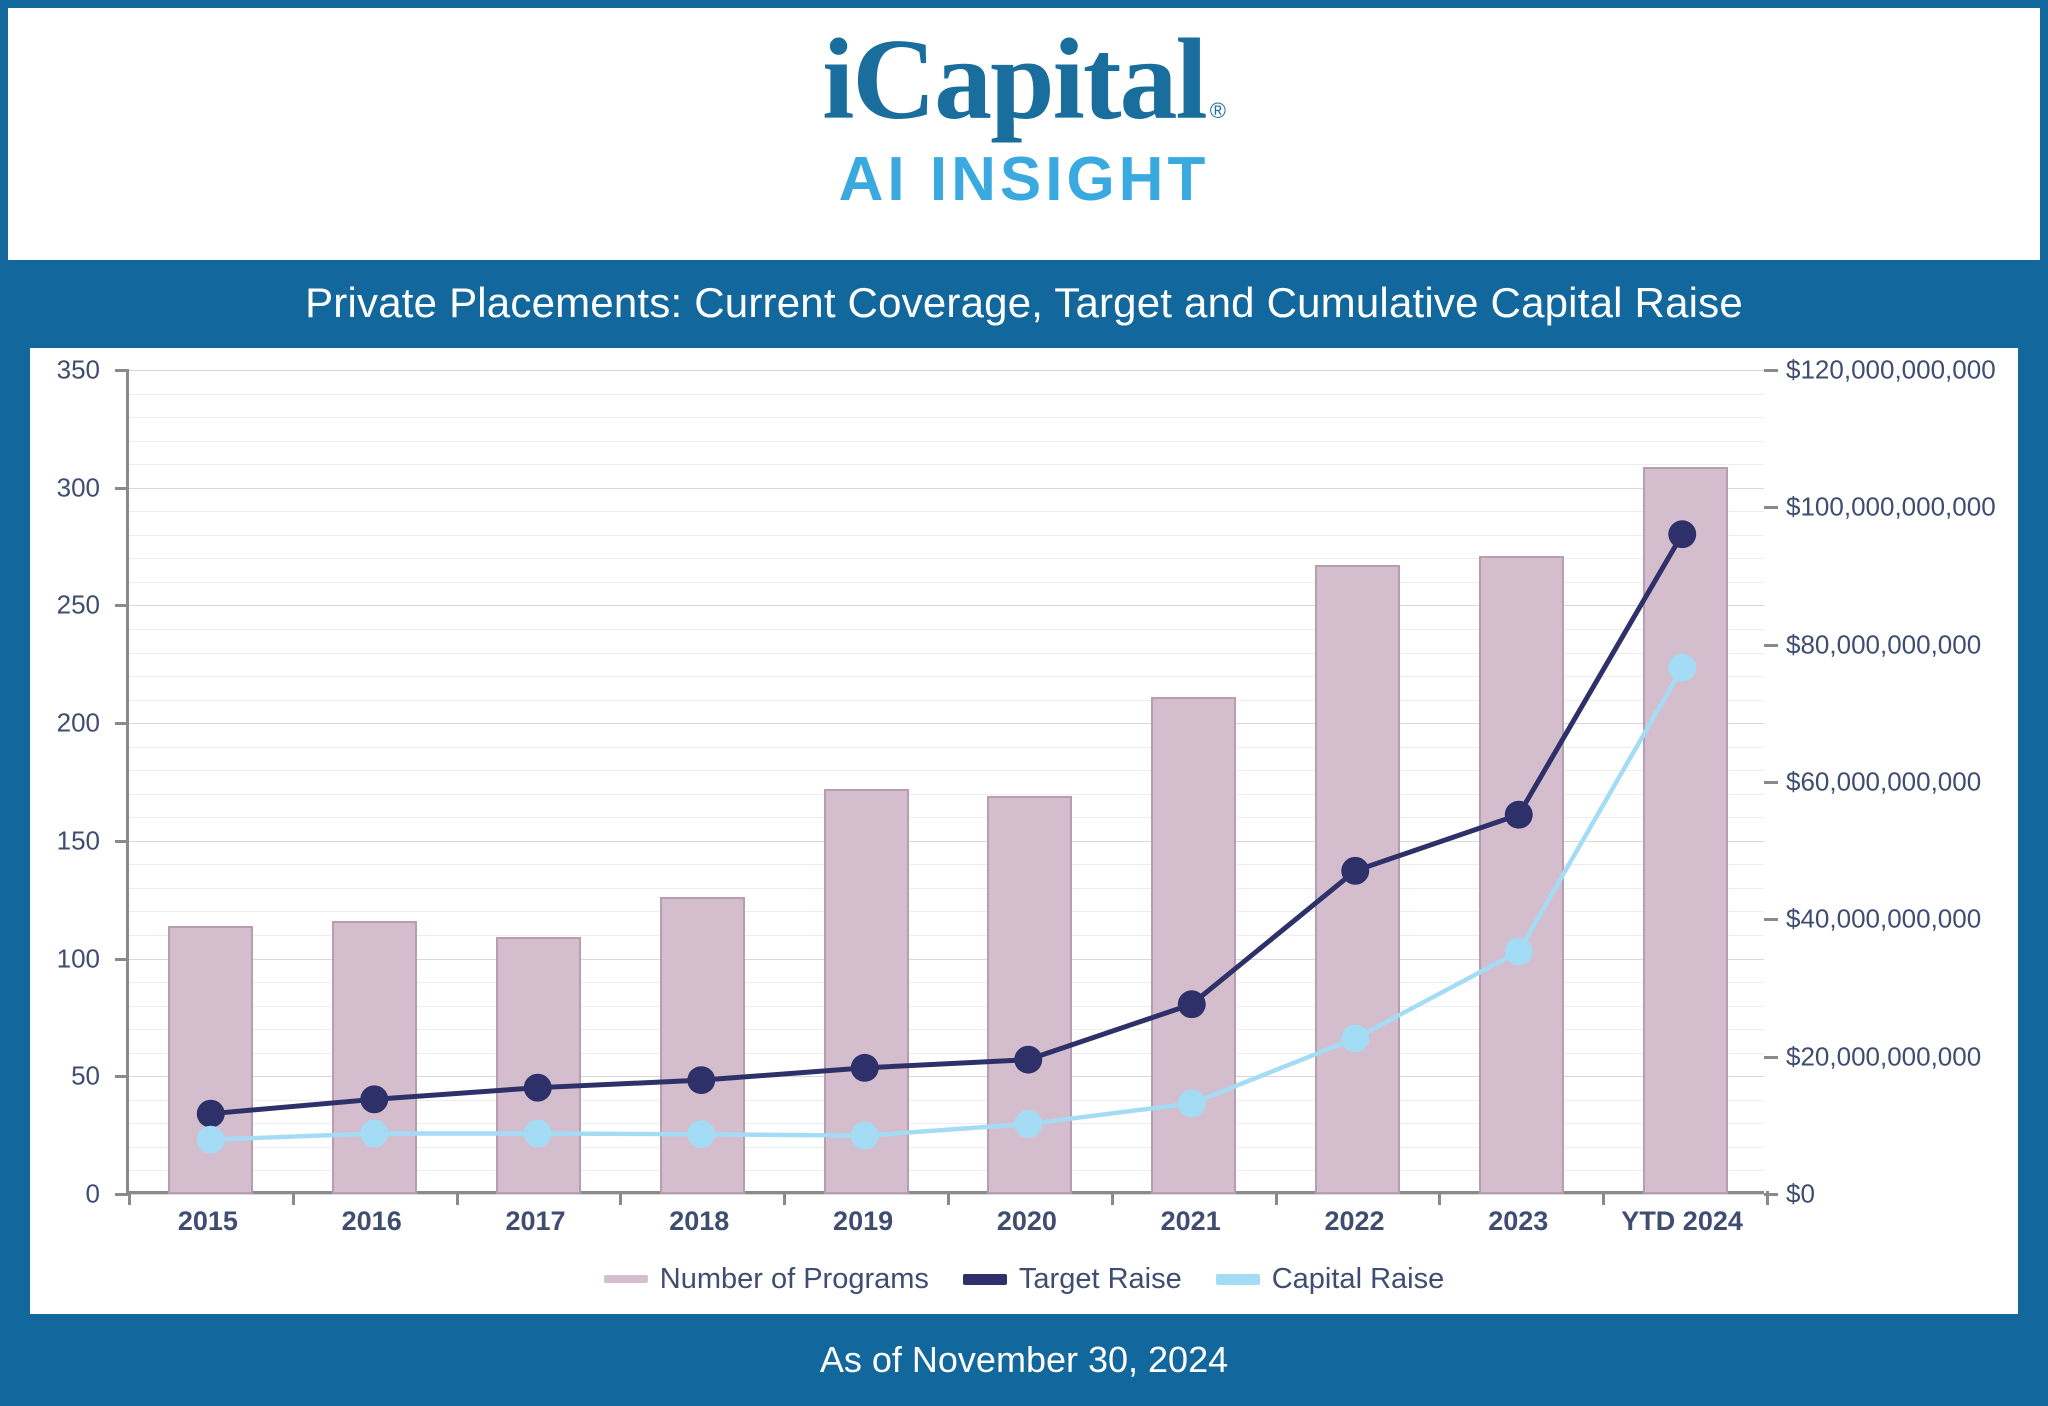  What do you see at coordinates (78, 487) in the screenshot?
I see `left-axis-tick-label: 300` at bounding box center [78, 487].